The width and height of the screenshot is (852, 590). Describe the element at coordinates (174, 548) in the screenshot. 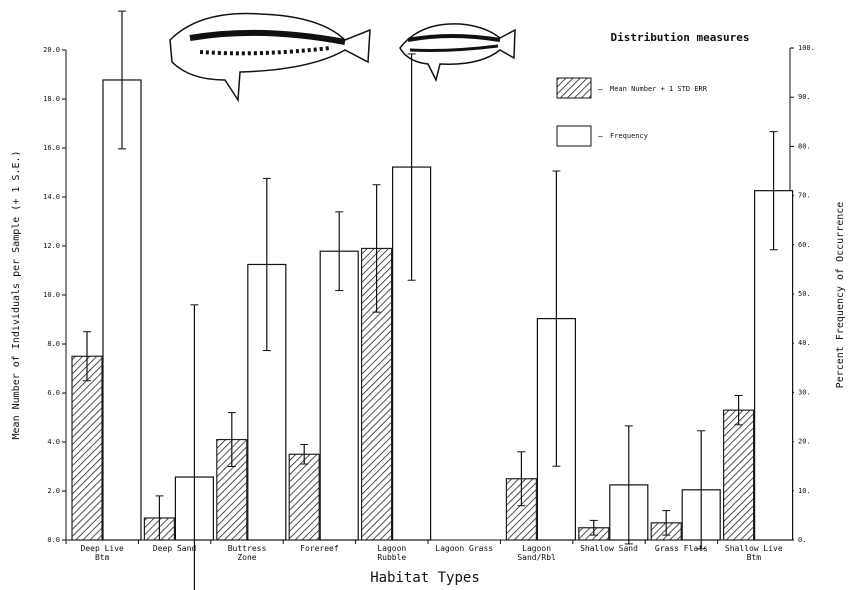

I see `x-tick-label: Deep Sand` at that location.